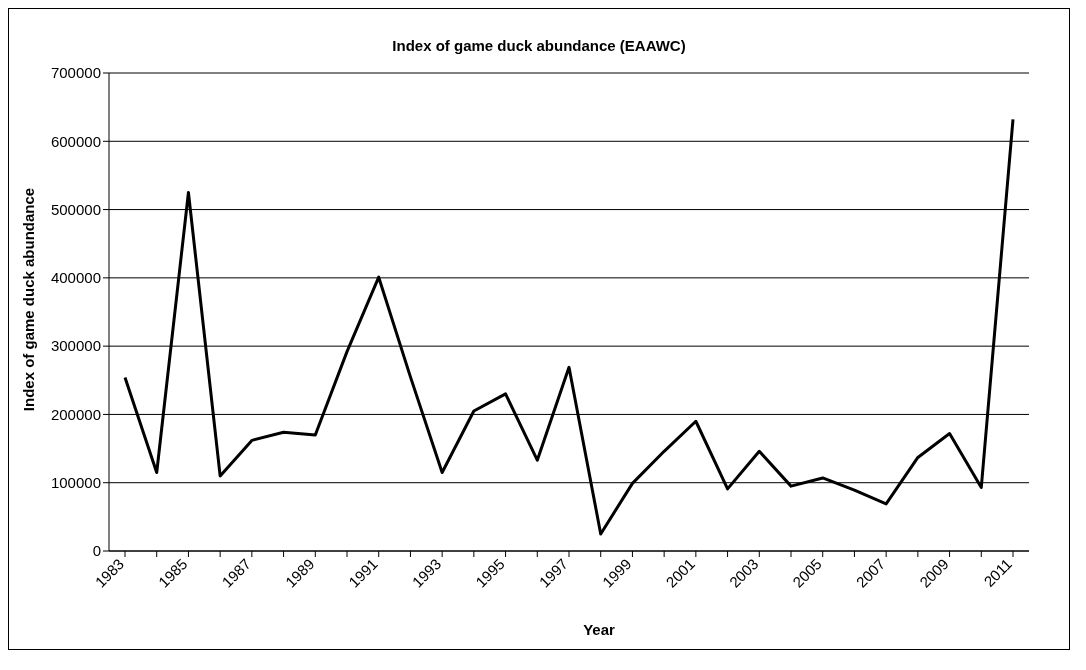 Image resolution: width=1086 pixels, height=670 pixels. Describe the element at coordinates (75, 278) in the screenshot. I see `y-tick-label: 400000` at that location.